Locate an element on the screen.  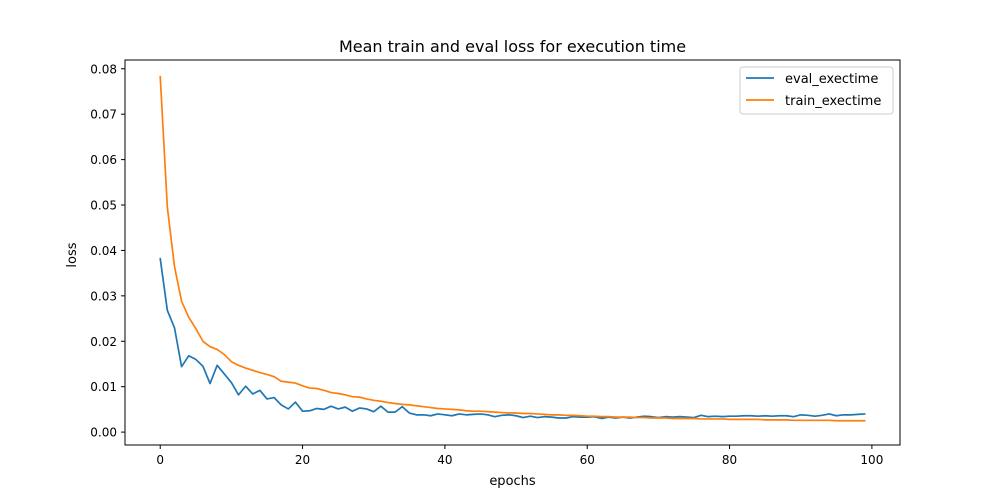
legend-box is located at coordinates (816, 90).